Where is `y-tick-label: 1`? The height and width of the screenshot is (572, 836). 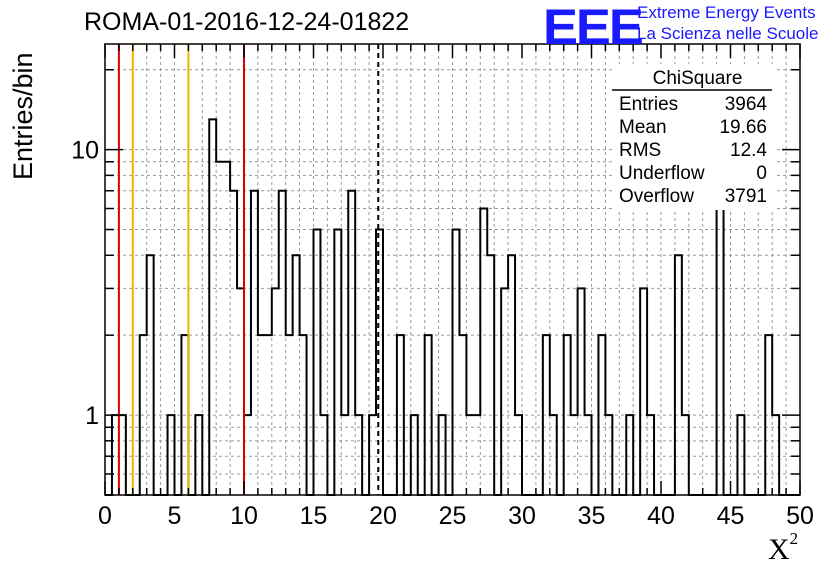 y-tick-label: 1 is located at coordinates (92, 416).